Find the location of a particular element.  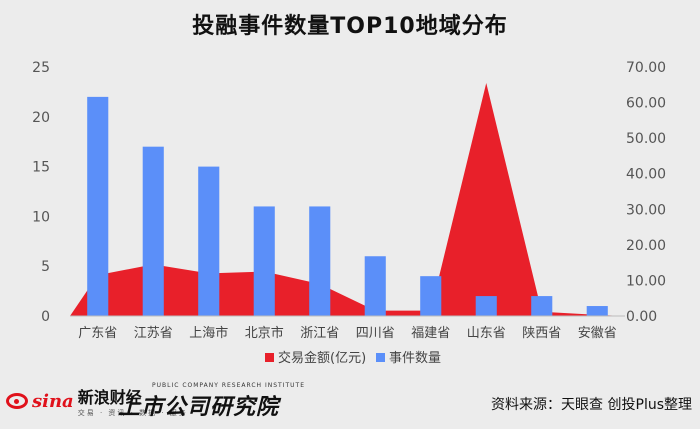

sina-finance-name: 新浪财经 is located at coordinates (109, 397).